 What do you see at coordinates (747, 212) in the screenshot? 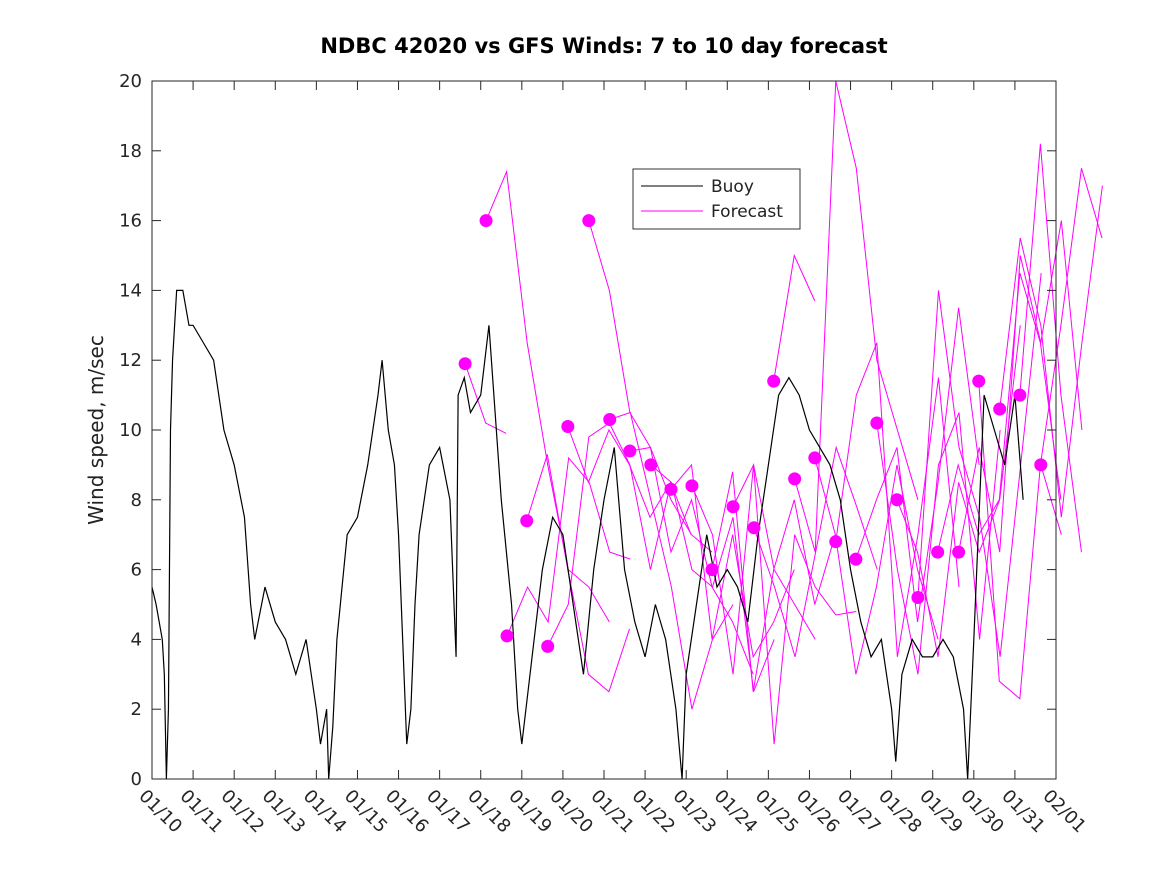
I see `legend-forecast-label: Forecast` at bounding box center [747, 212].